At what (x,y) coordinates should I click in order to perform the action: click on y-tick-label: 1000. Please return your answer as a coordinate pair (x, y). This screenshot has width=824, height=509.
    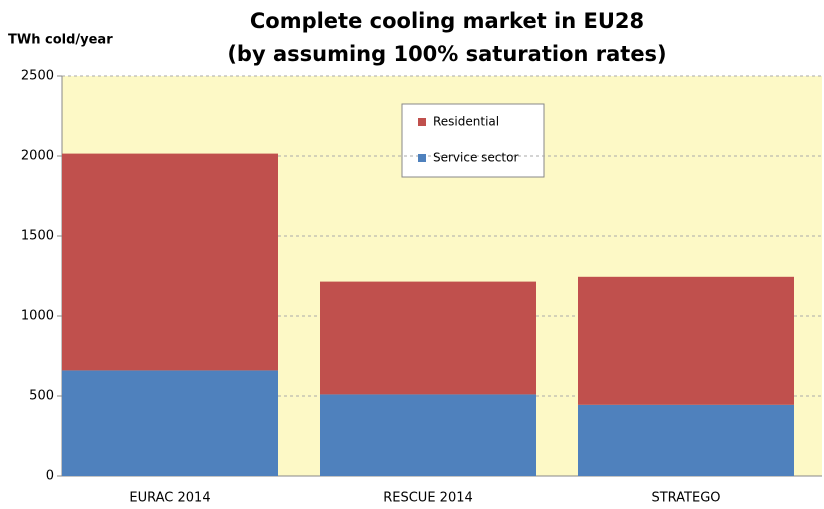
    Looking at the image, I should click on (37, 316).